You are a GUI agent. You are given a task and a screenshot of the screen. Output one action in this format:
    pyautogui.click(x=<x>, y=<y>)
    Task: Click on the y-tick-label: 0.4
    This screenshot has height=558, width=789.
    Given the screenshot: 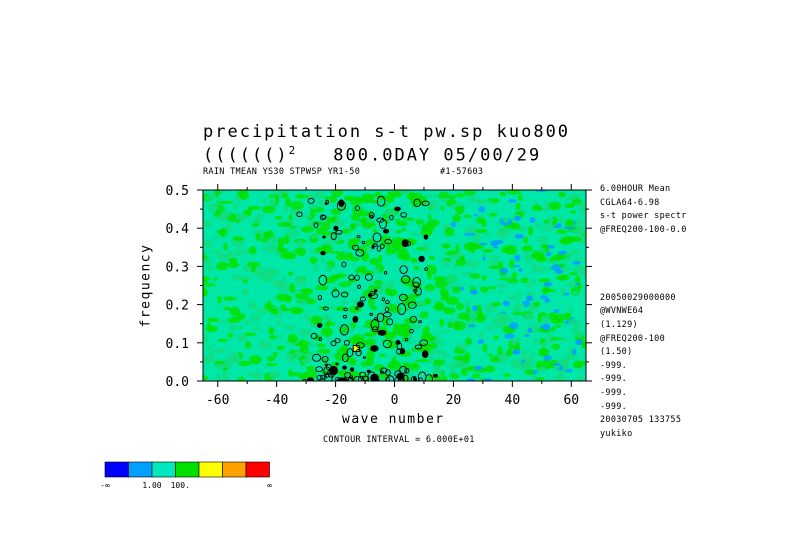 What is the action you would take?
    pyautogui.click(x=178, y=229)
    